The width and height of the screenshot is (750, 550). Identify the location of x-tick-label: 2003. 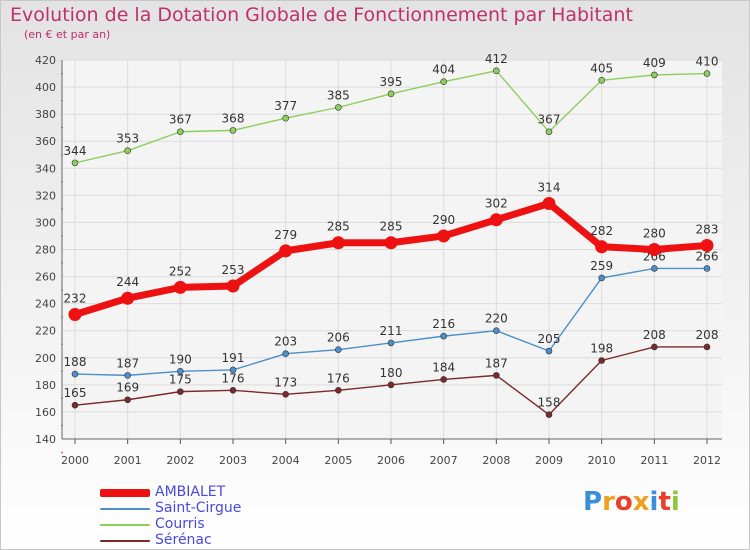
(233, 460).